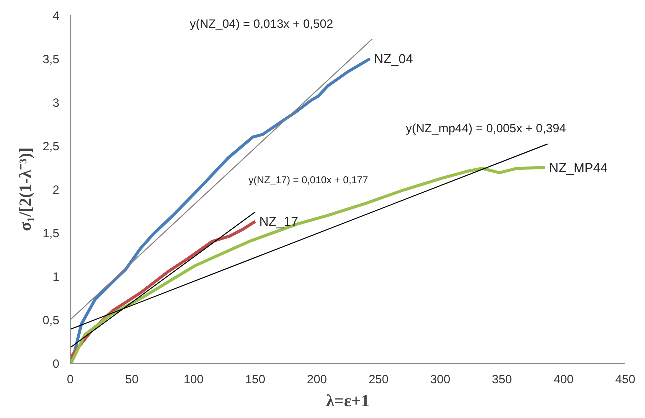 This screenshot has height=418, width=645. What do you see at coordinates (56, 364) in the screenshot?
I see `y-tick-label: 0` at bounding box center [56, 364].